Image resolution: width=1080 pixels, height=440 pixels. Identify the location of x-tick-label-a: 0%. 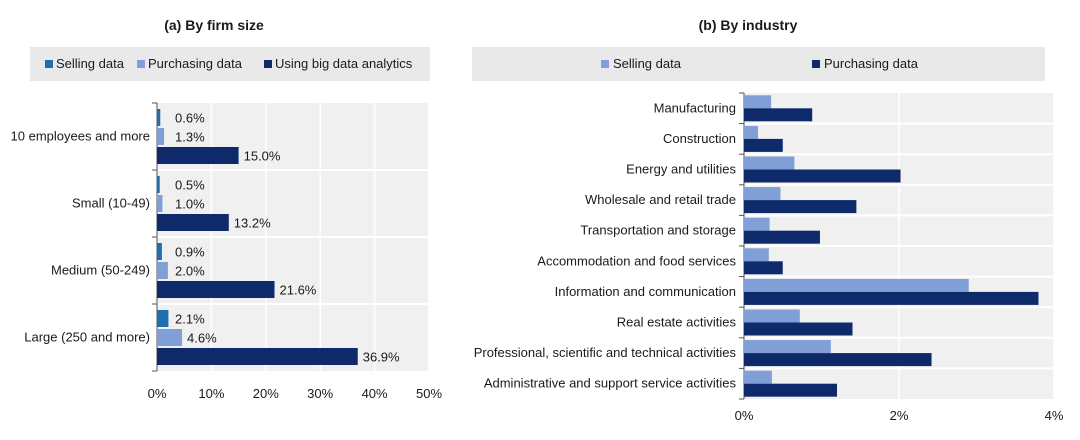
(157, 393).